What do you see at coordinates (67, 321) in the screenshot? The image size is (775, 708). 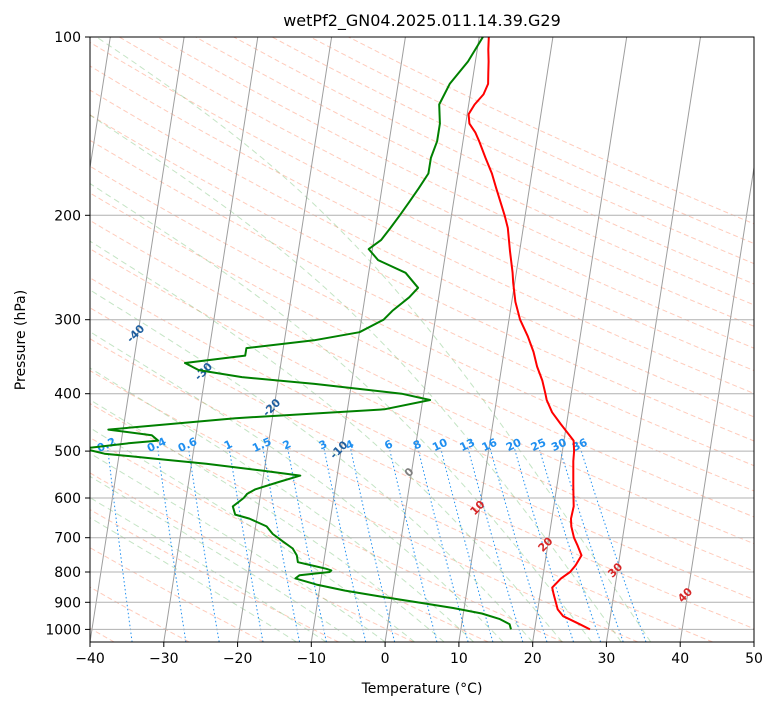 I see `y-tick-label: 300` at bounding box center [67, 321].